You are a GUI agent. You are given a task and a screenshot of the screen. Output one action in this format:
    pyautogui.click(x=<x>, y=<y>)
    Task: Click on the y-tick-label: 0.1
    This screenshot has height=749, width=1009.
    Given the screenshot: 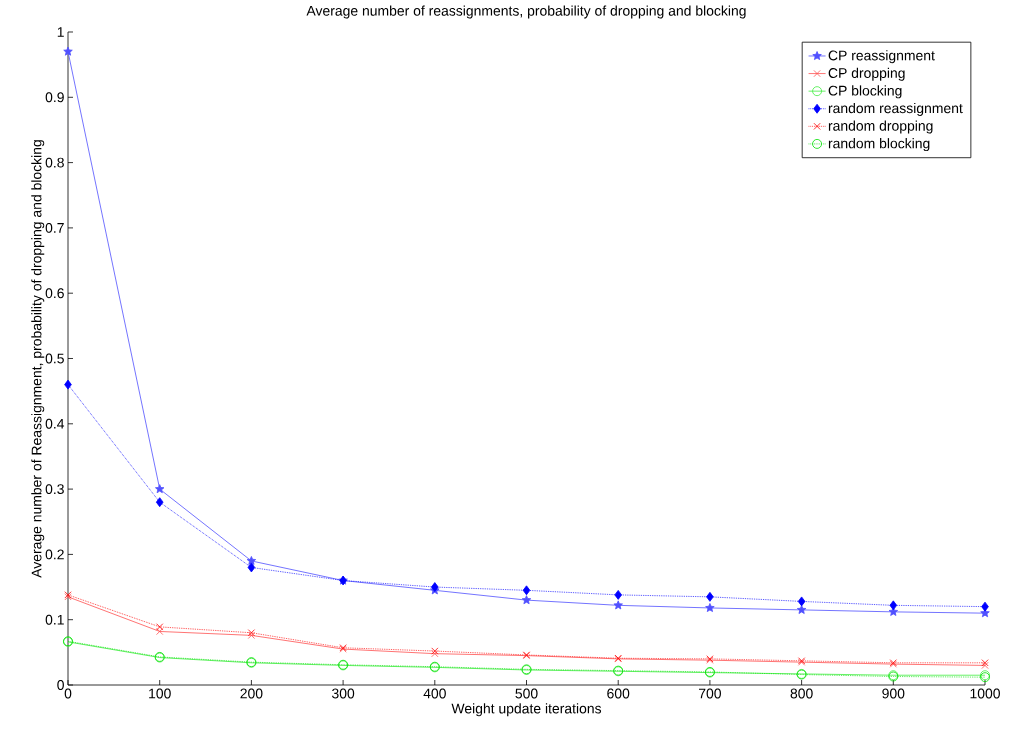 What is the action you would take?
    pyautogui.click(x=54, y=619)
    